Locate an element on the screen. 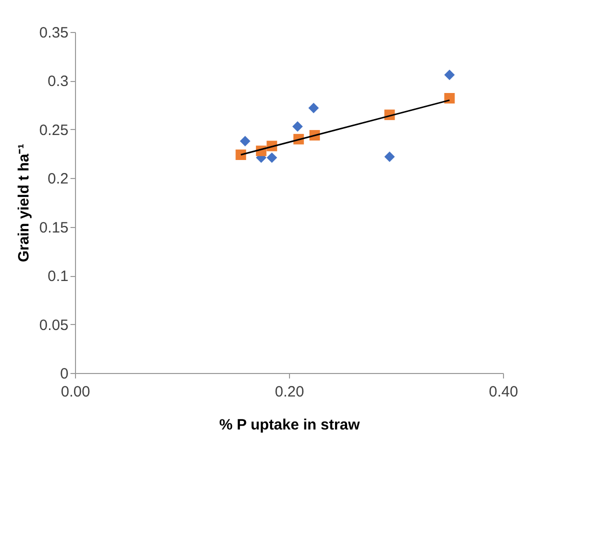 This screenshot has height=541, width=590. y-tick-label: 0.1 is located at coordinates (58, 277).